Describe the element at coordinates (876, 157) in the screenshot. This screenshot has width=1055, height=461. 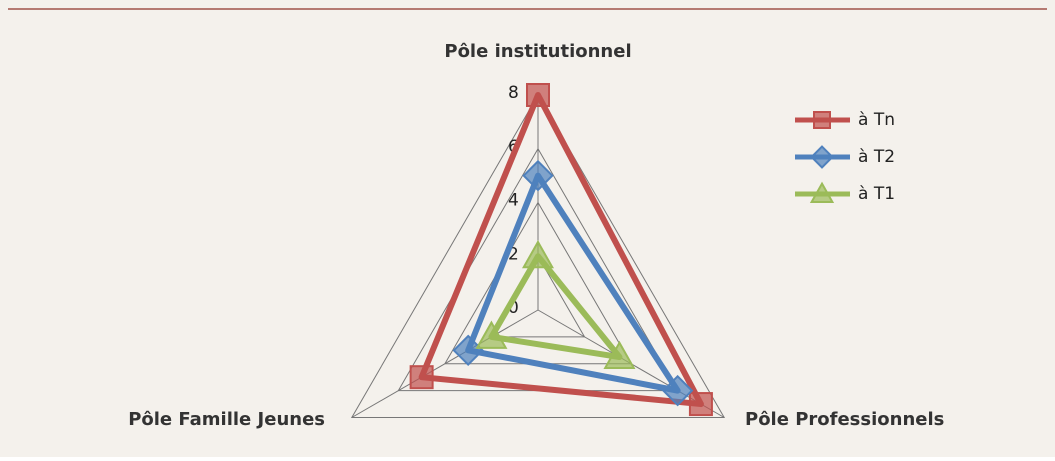
I see `legend-label: à T2` at that location.